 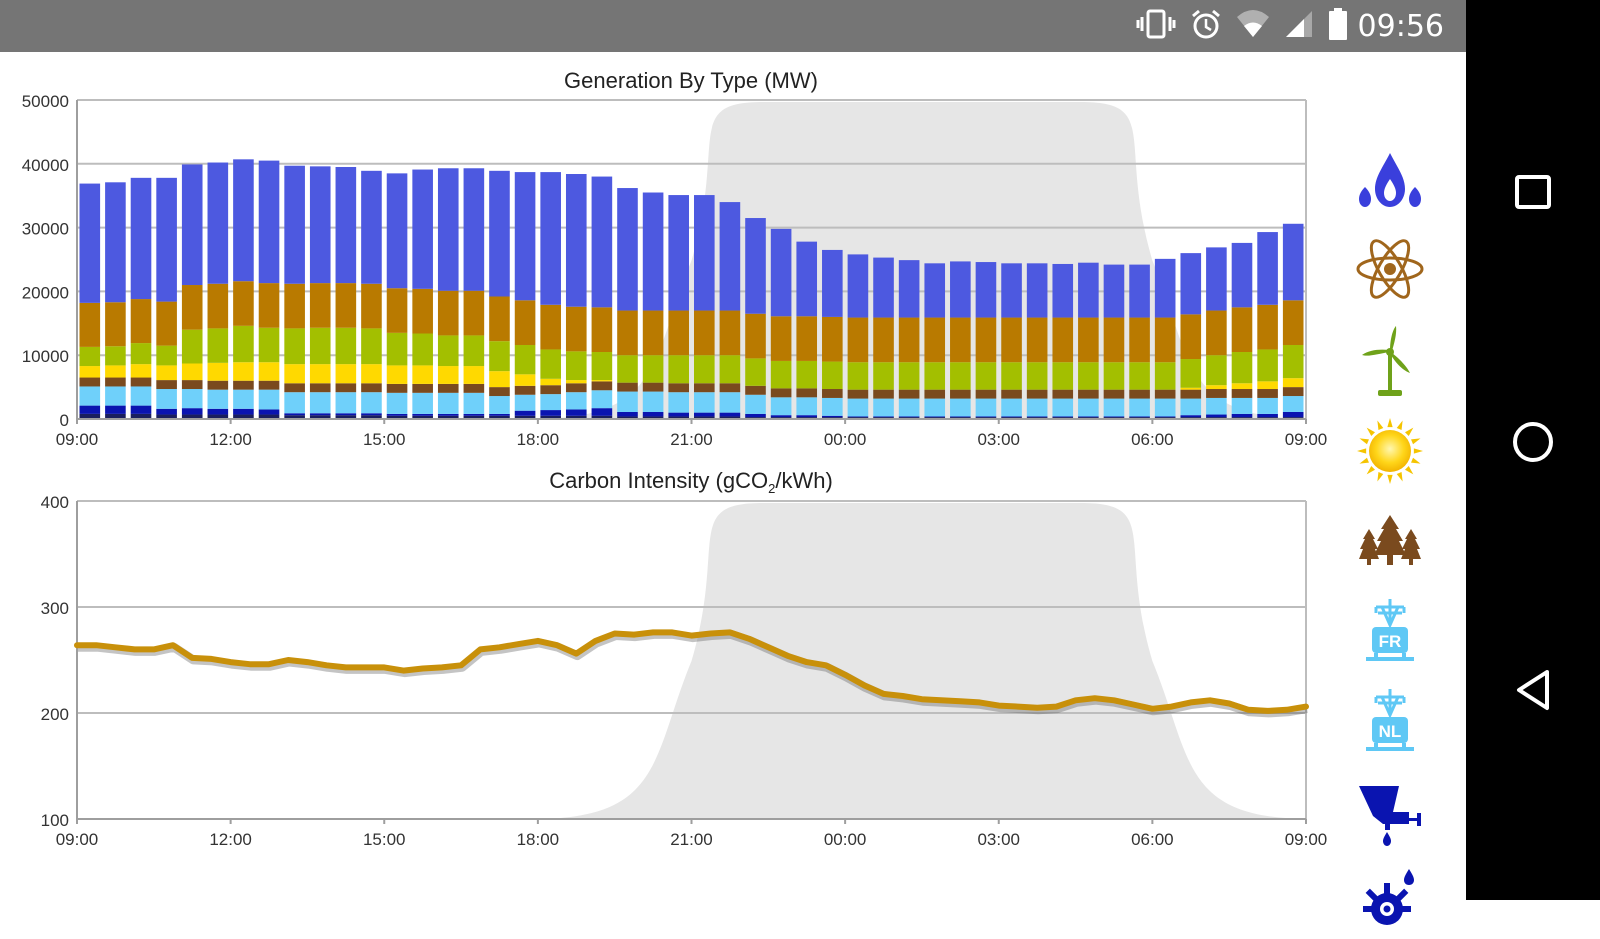 What do you see at coordinates (64, 420) in the screenshot?
I see `y-tick-label: 0` at bounding box center [64, 420].